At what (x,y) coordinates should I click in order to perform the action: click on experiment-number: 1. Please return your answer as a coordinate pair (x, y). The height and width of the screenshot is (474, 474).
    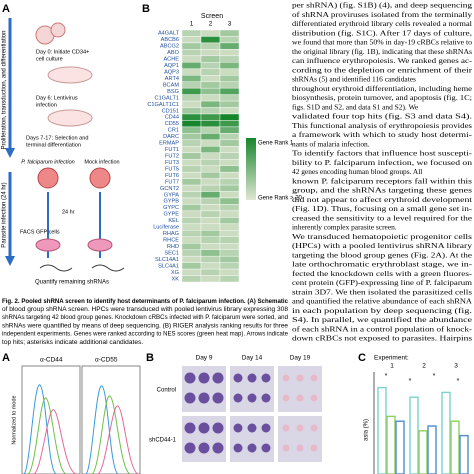
    Looking at the image, I should click on (392, 366).